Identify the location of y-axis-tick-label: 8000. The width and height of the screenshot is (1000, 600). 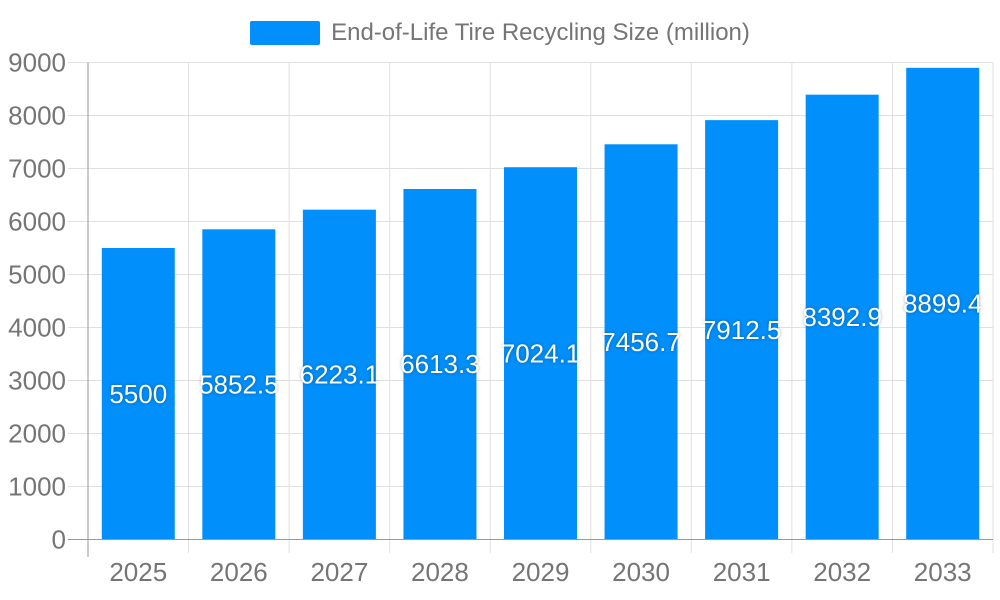
(37, 116).